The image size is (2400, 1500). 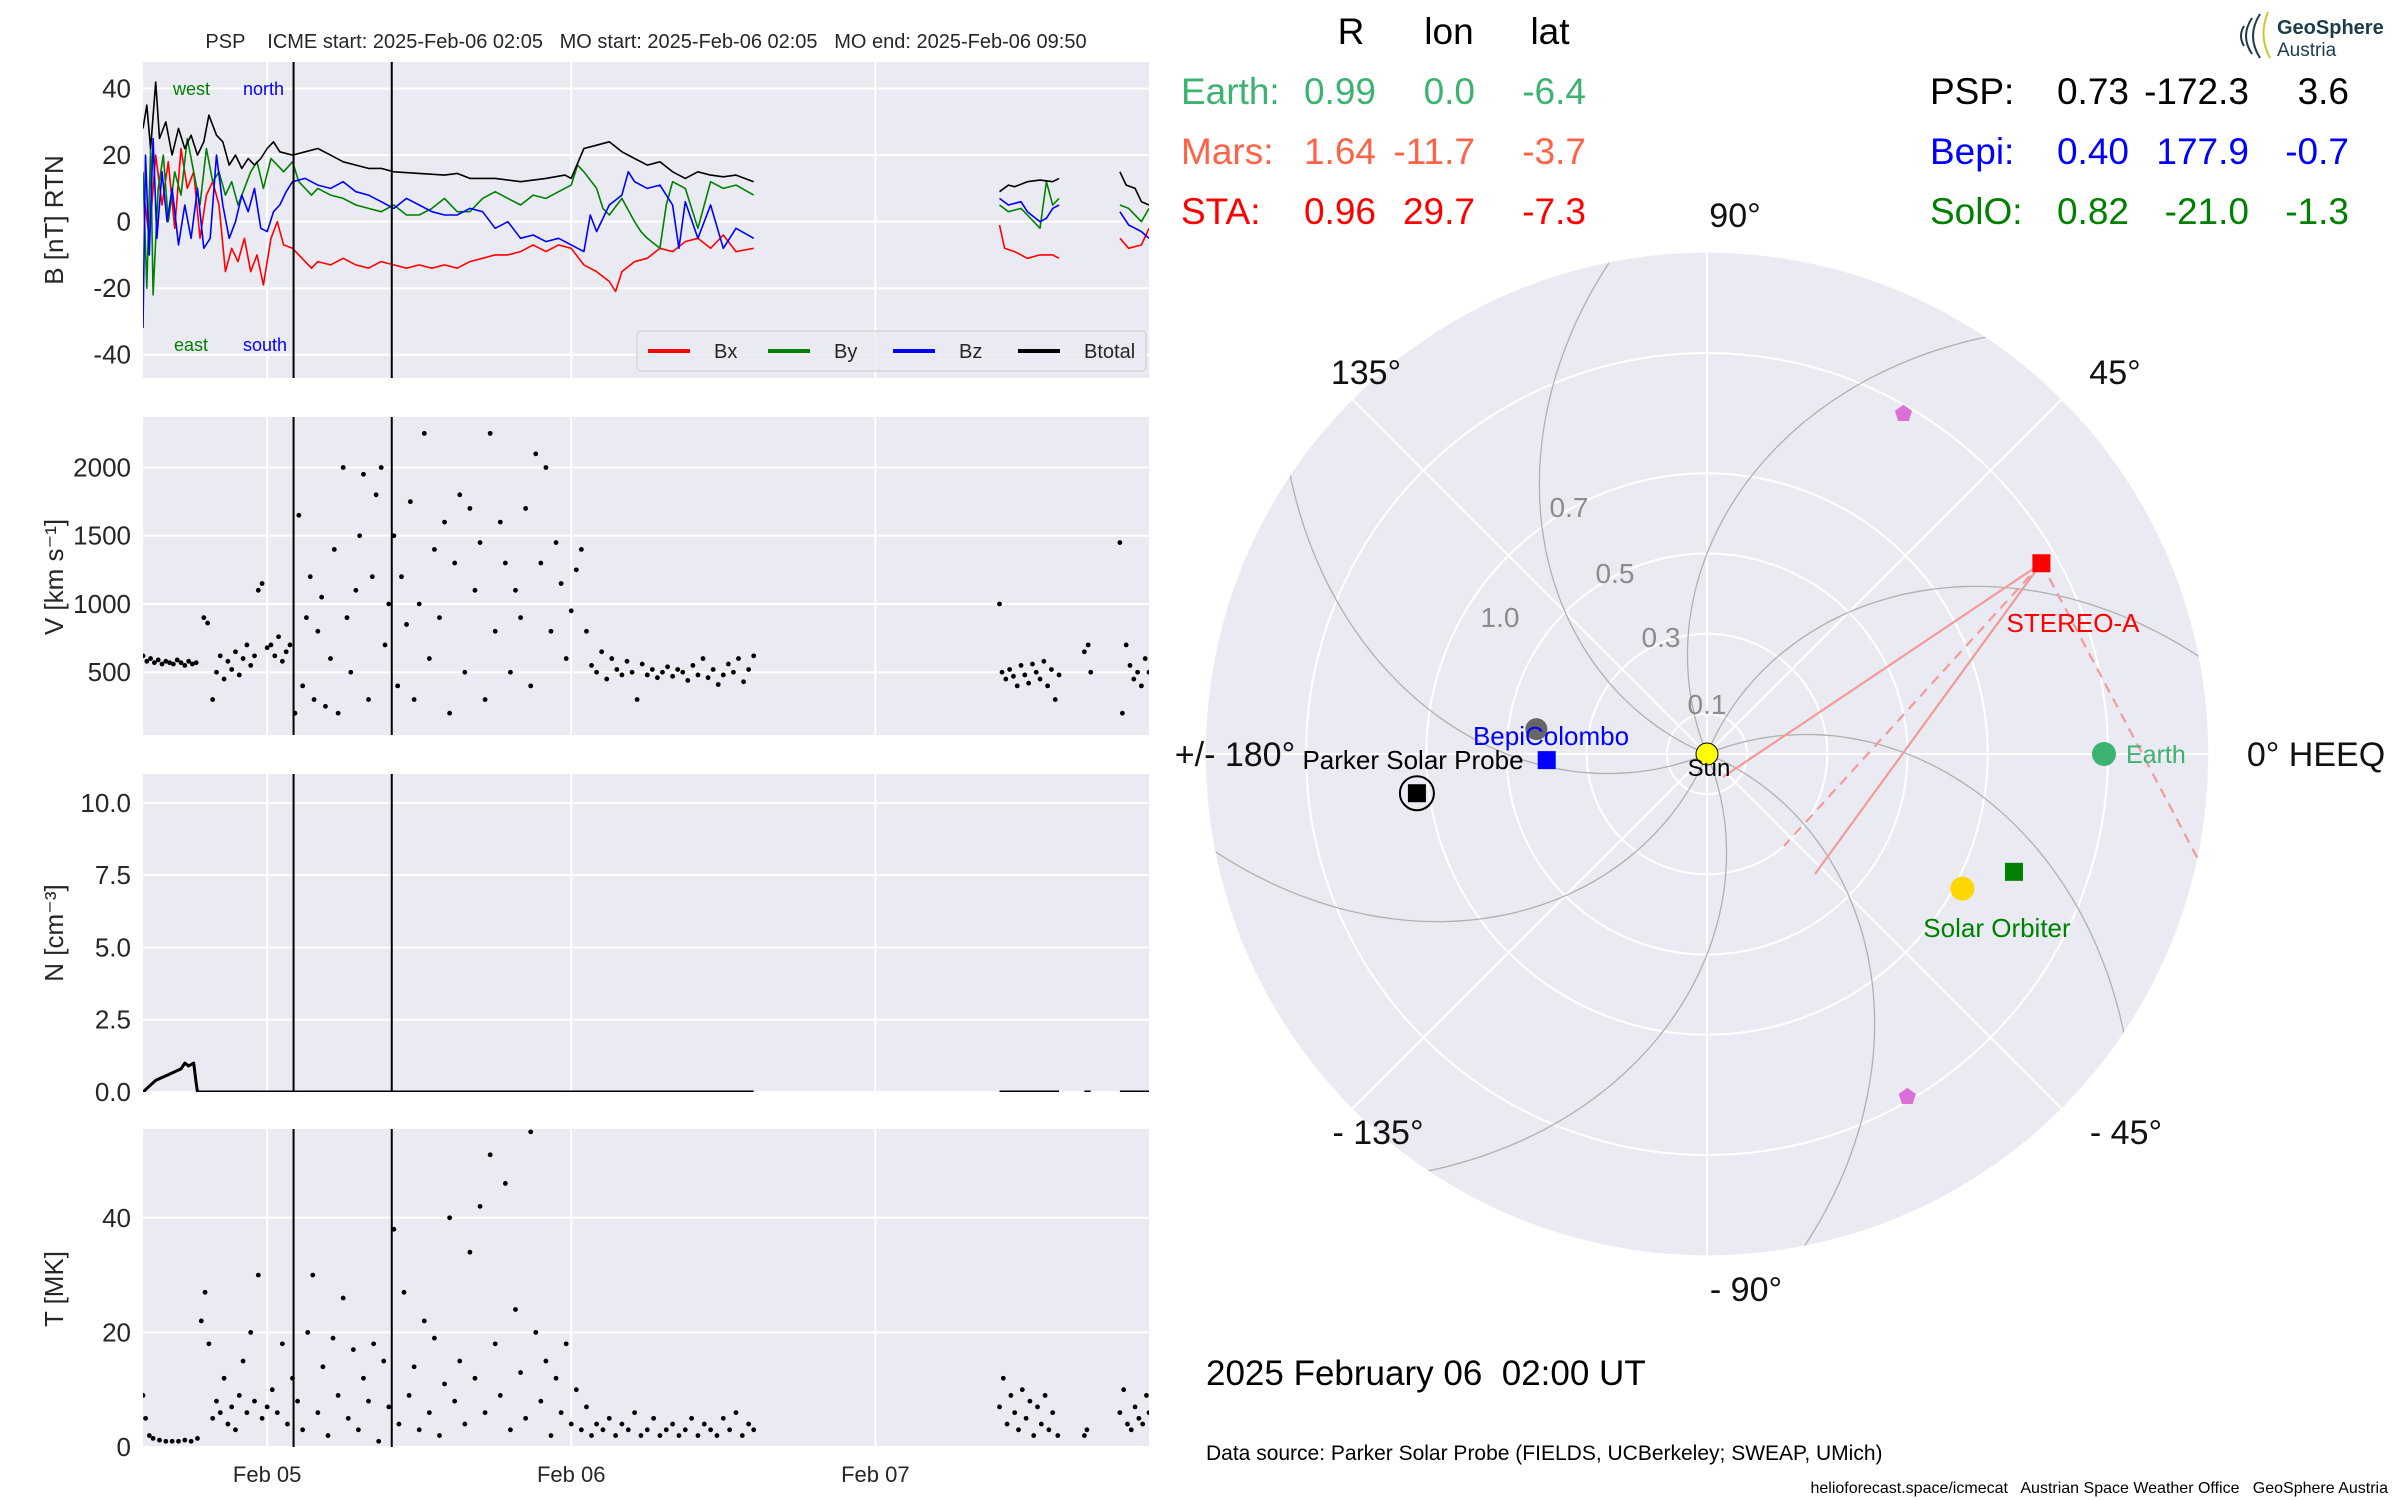 I want to click on angle-label-45: 45°, so click(x=2114, y=373).